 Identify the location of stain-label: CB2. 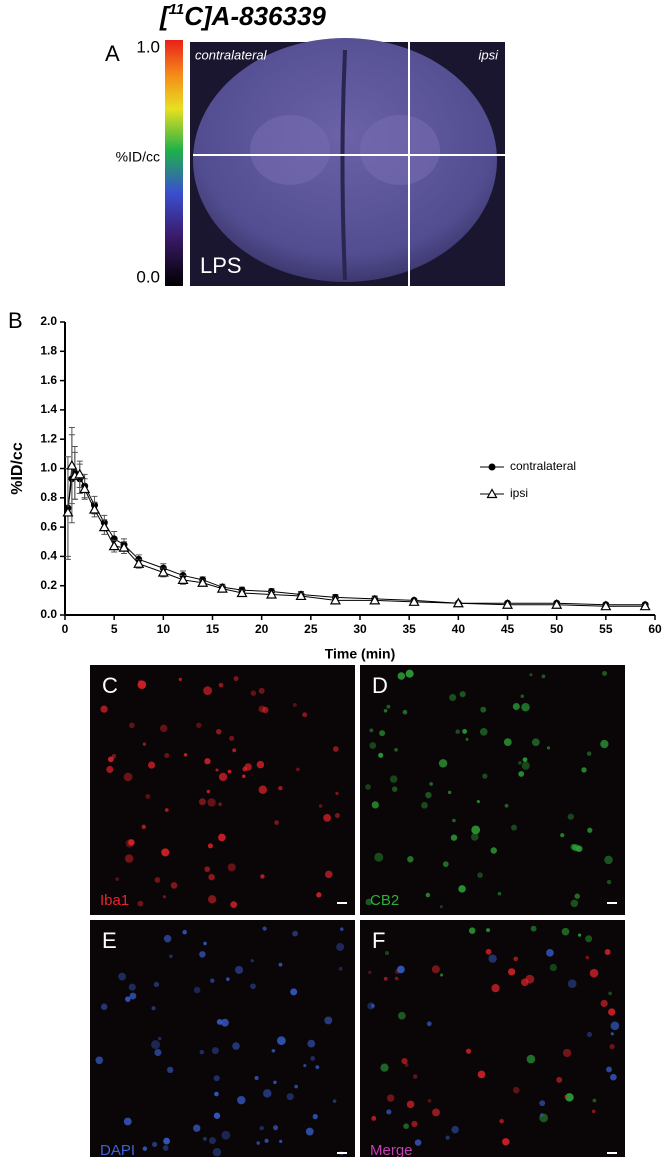
(384, 900).